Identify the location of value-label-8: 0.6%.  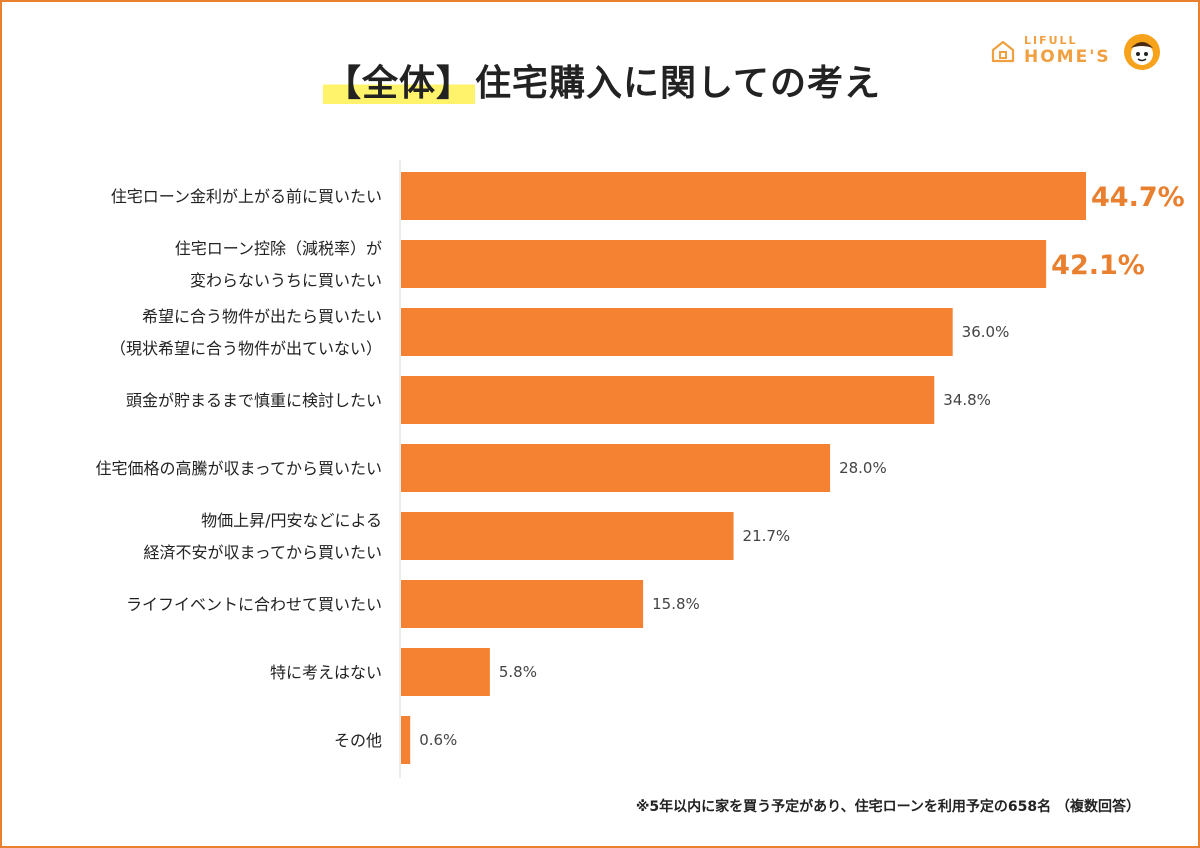
(438, 740).